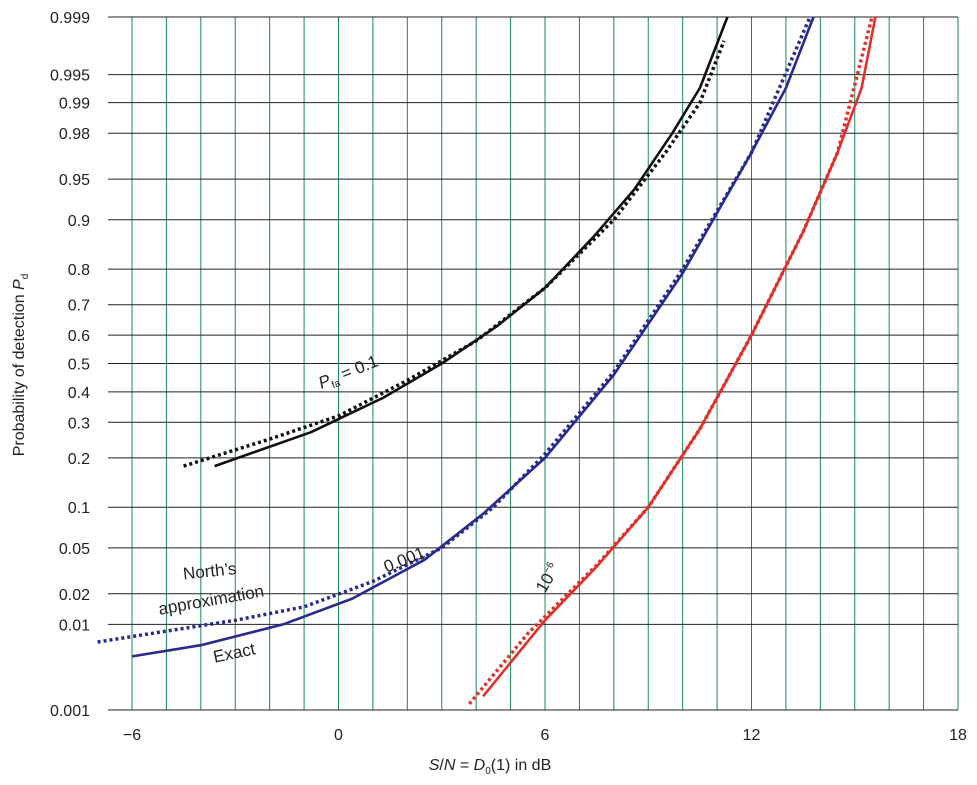 Image resolution: width=977 pixels, height=785 pixels. What do you see at coordinates (548, 578) in the screenshot?
I see `pfa-1e-6-label: 10−6` at bounding box center [548, 578].